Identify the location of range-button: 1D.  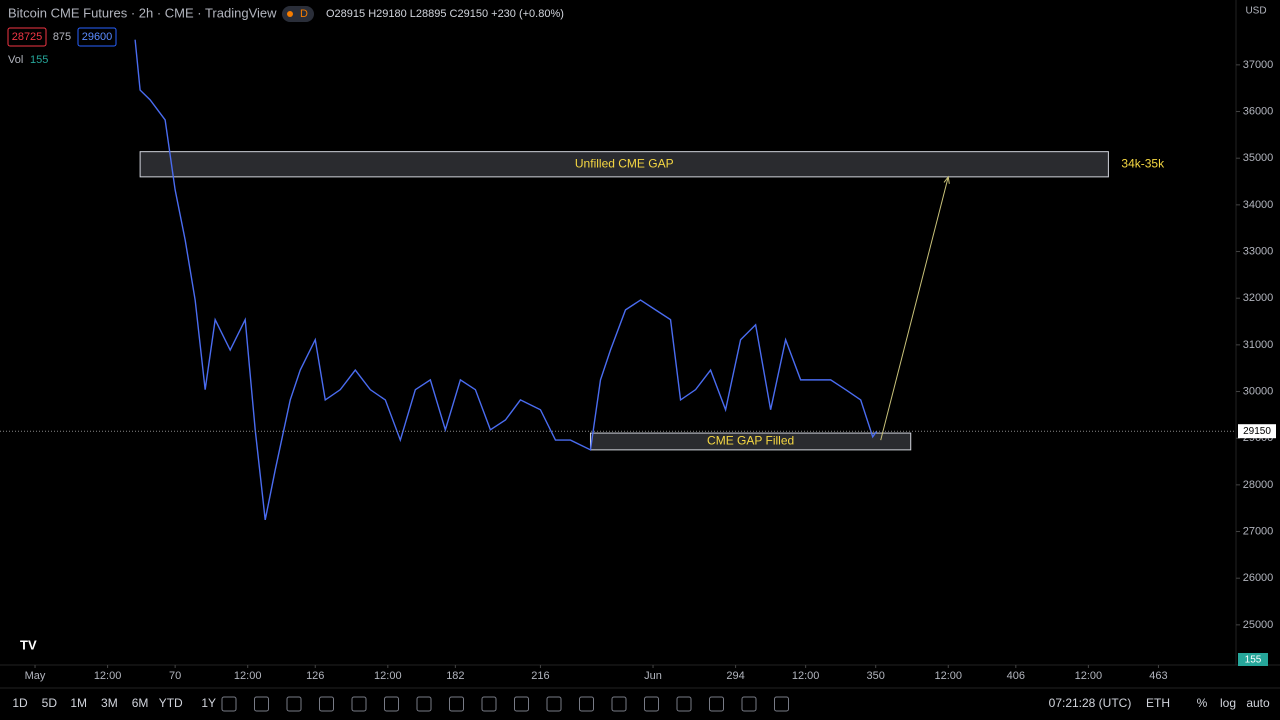
(20, 703).